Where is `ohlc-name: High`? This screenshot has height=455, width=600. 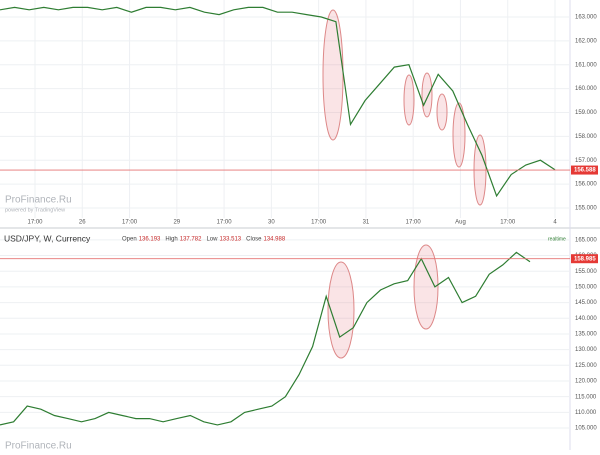 ohlc-name: High is located at coordinates (171, 240).